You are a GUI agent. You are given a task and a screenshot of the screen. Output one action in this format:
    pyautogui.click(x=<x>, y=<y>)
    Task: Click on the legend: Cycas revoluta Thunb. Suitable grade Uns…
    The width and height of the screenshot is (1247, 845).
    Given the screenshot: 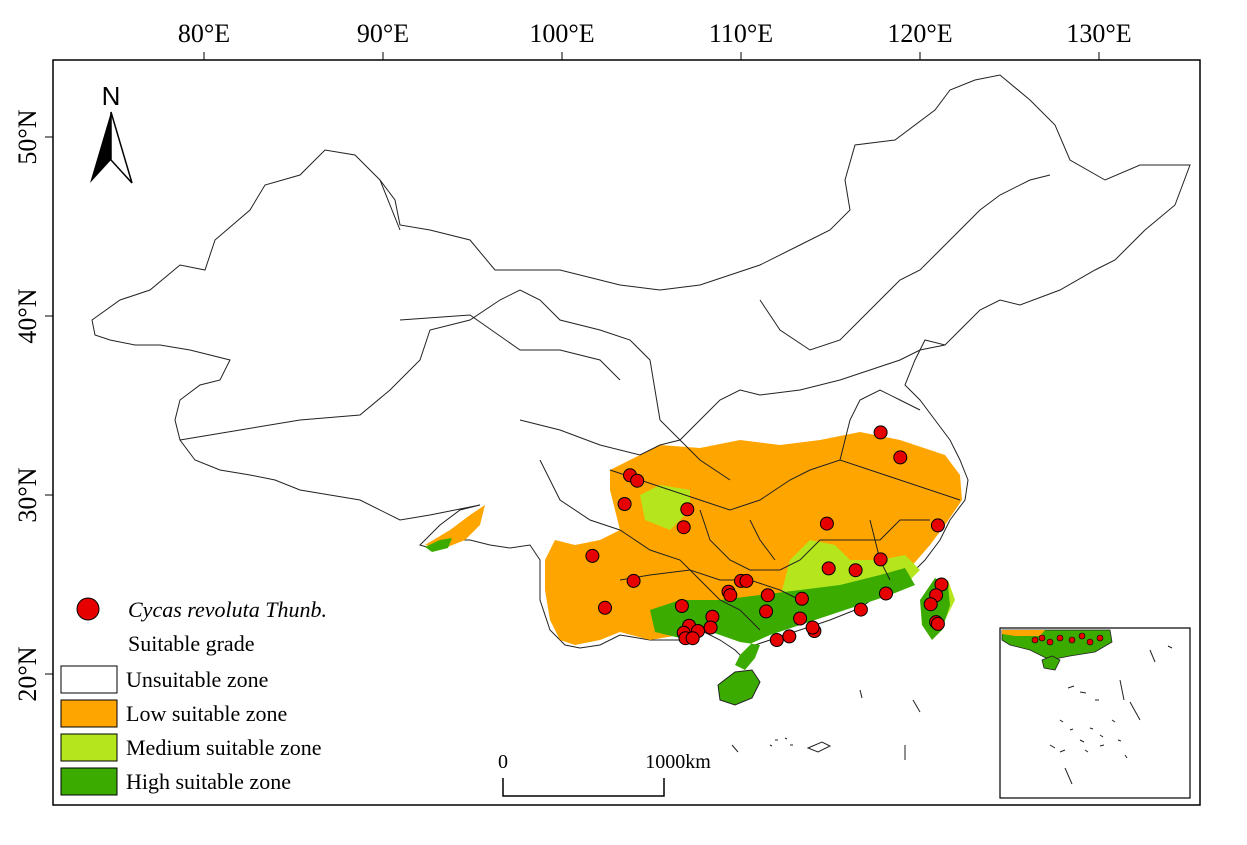 What is the action you would take?
    pyautogui.click(x=193, y=696)
    